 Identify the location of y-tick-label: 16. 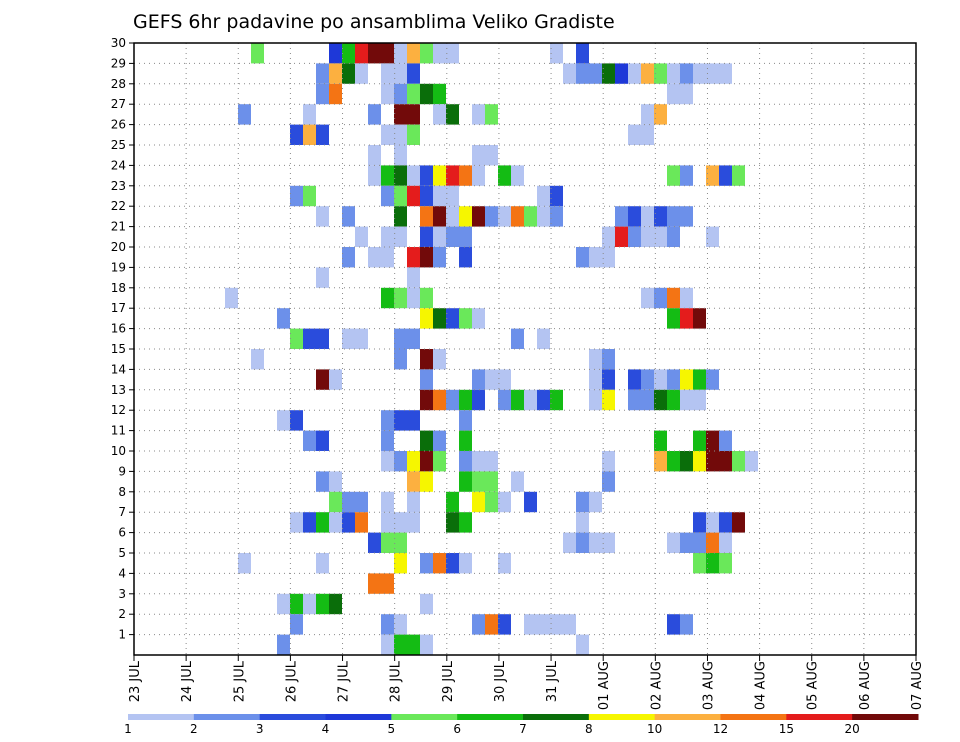
(118, 329).